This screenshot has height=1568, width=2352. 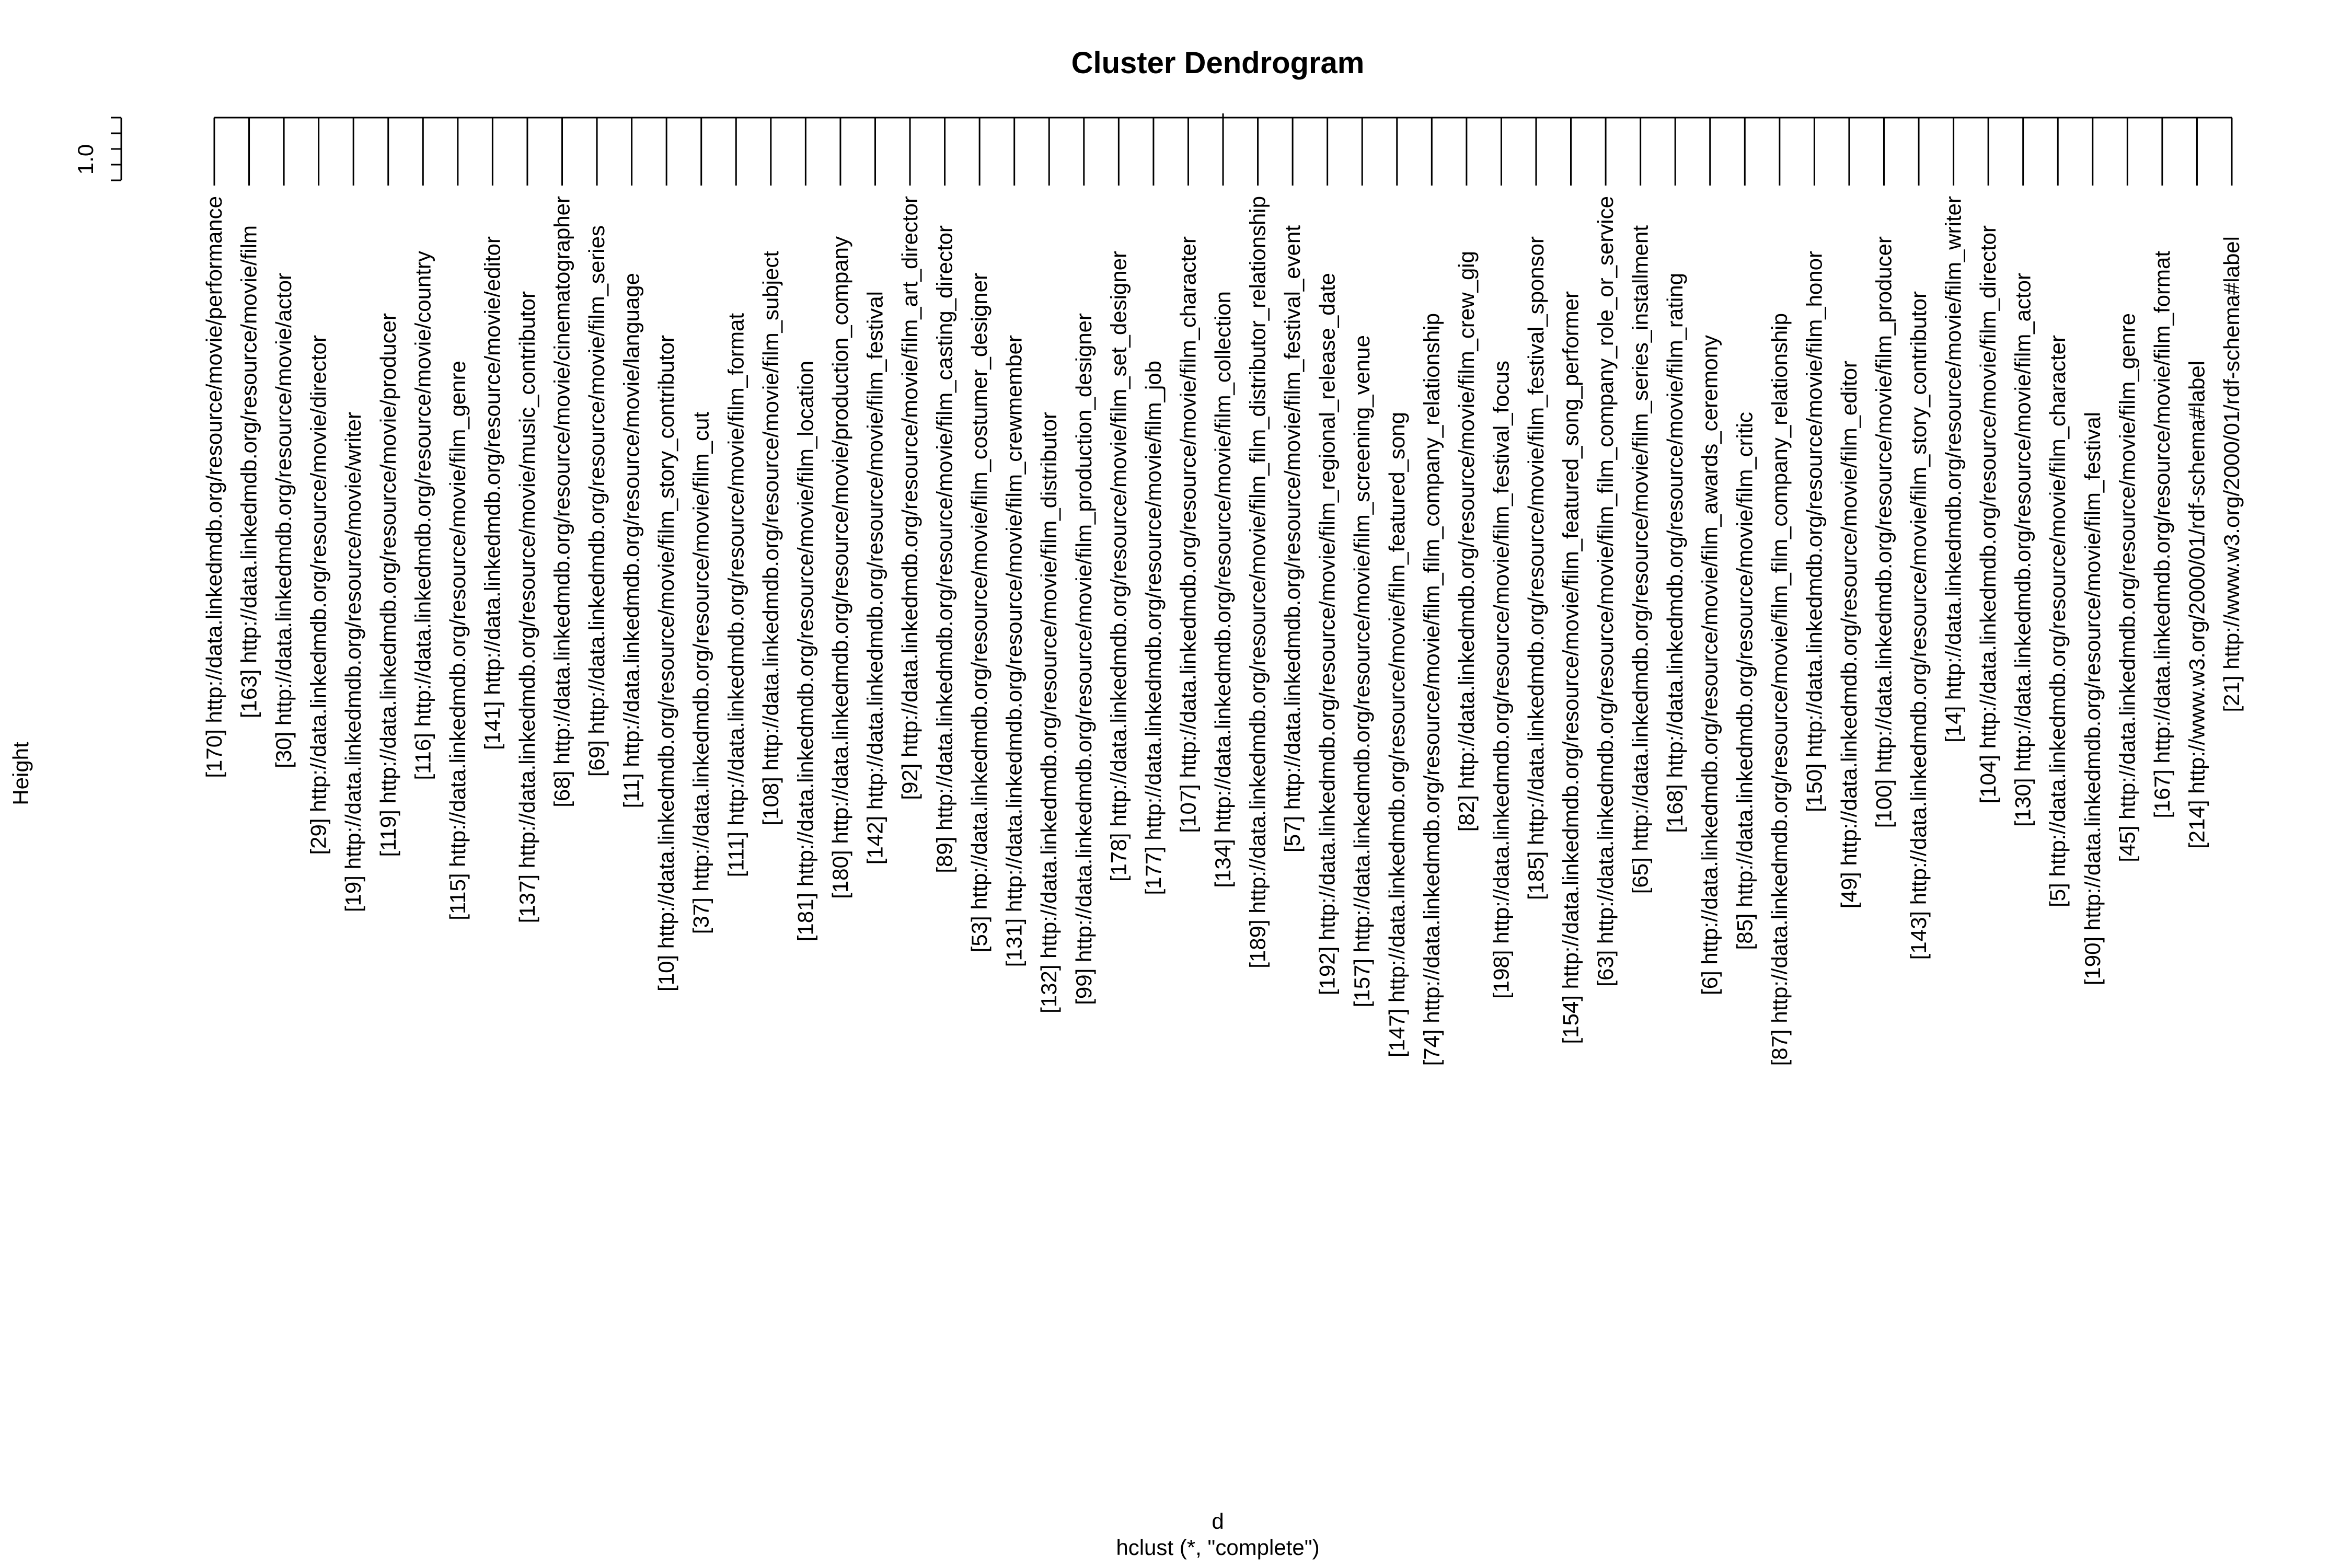 What do you see at coordinates (1218, 63) in the screenshot?
I see `chart-title: Cluster Dendrogram` at bounding box center [1218, 63].